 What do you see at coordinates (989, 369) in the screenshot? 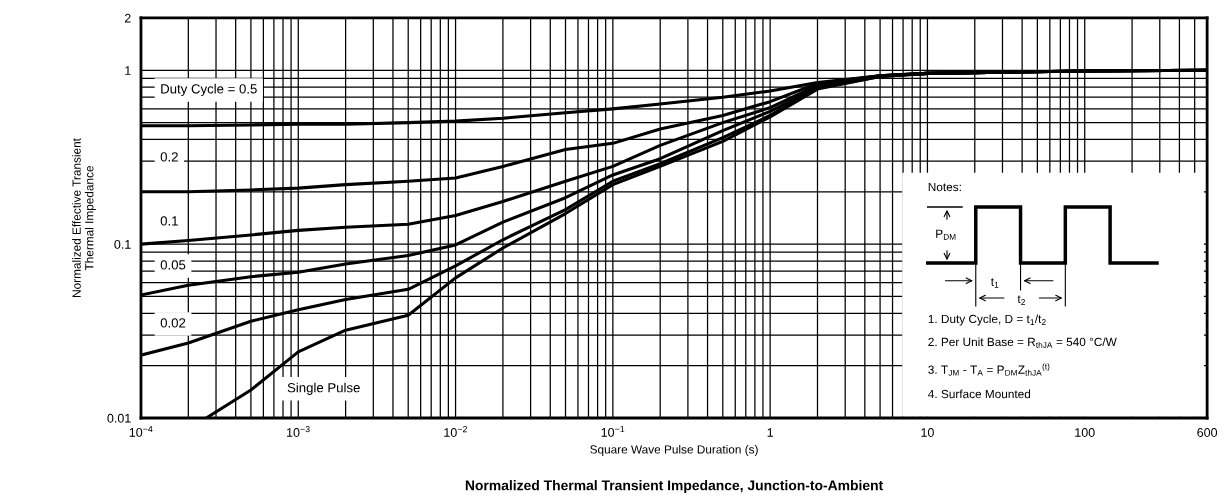
I see `text: 3. T$_{JM}$ - T$_{A}$ = P$_{DM}$Z$_{thJA}$$^{(t)}$` at bounding box center [989, 369].